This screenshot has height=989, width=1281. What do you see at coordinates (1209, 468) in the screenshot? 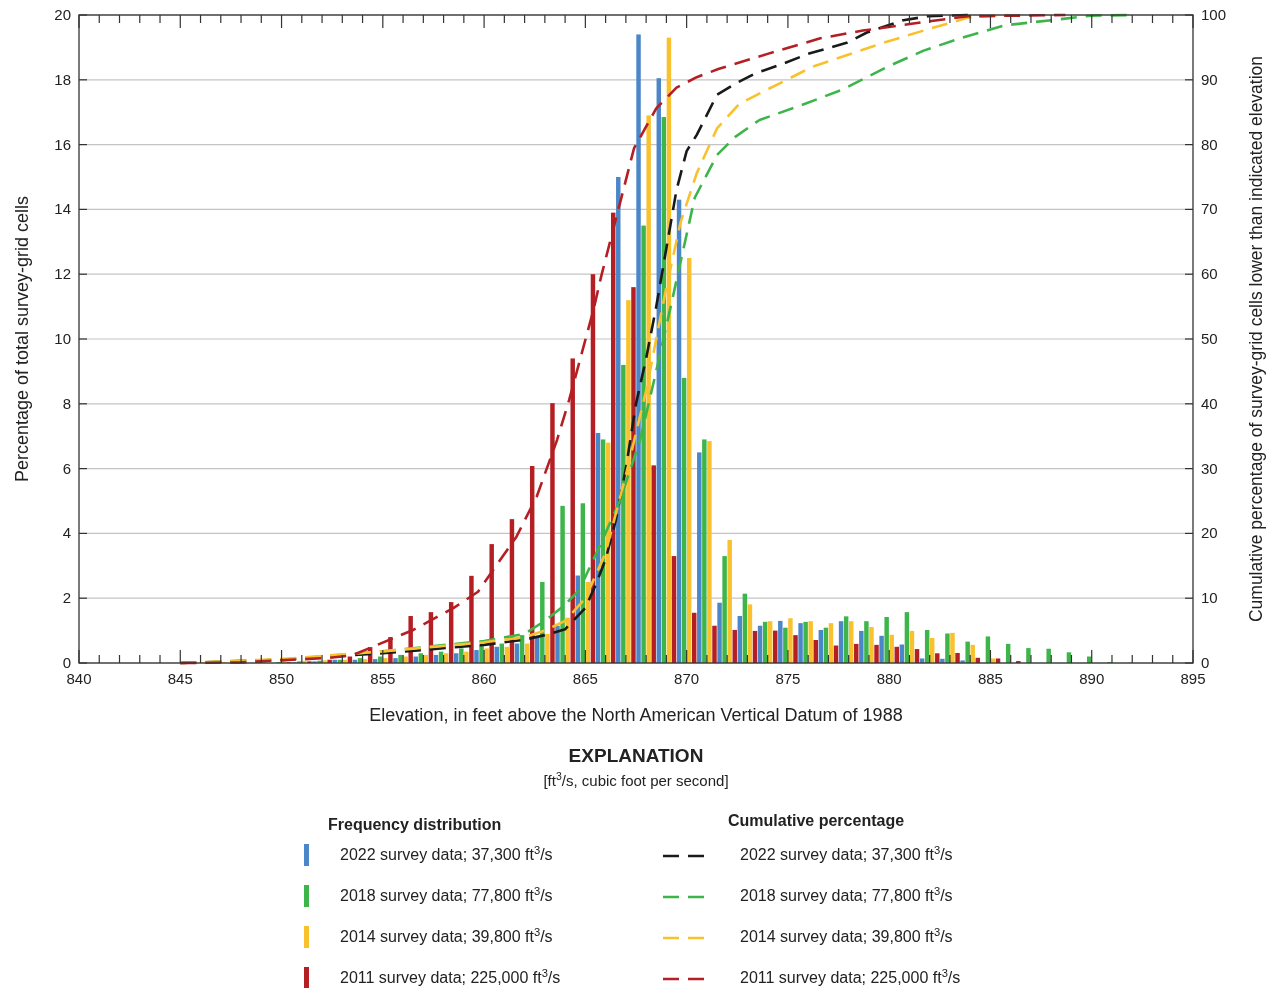
I see `y2-tick-label: 30` at bounding box center [1209, 468].